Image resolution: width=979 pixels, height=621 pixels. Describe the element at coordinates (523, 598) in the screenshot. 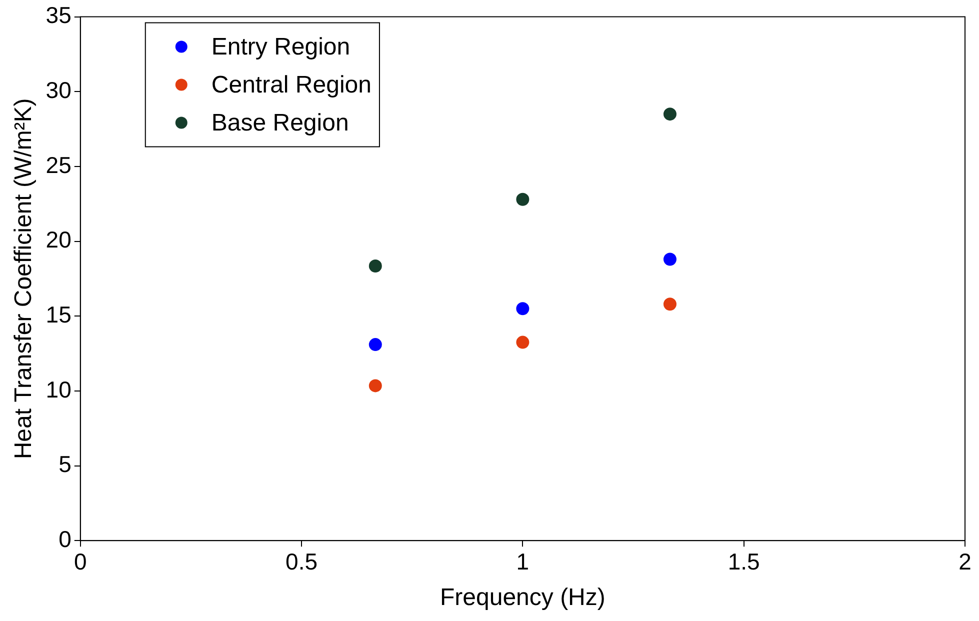

I see `x-axis-title: Frequency (Hz)` at that location.